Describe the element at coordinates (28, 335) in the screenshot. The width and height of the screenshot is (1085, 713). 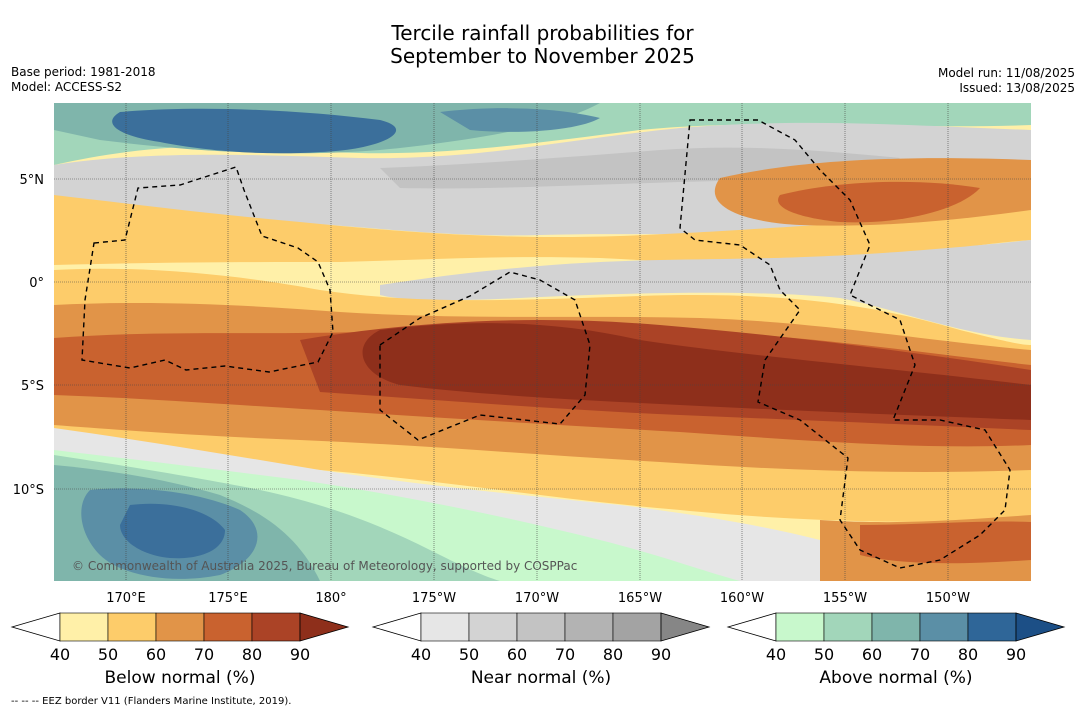
I see `lat-labels: 5°N 0° 5°S 10°S` at that location.